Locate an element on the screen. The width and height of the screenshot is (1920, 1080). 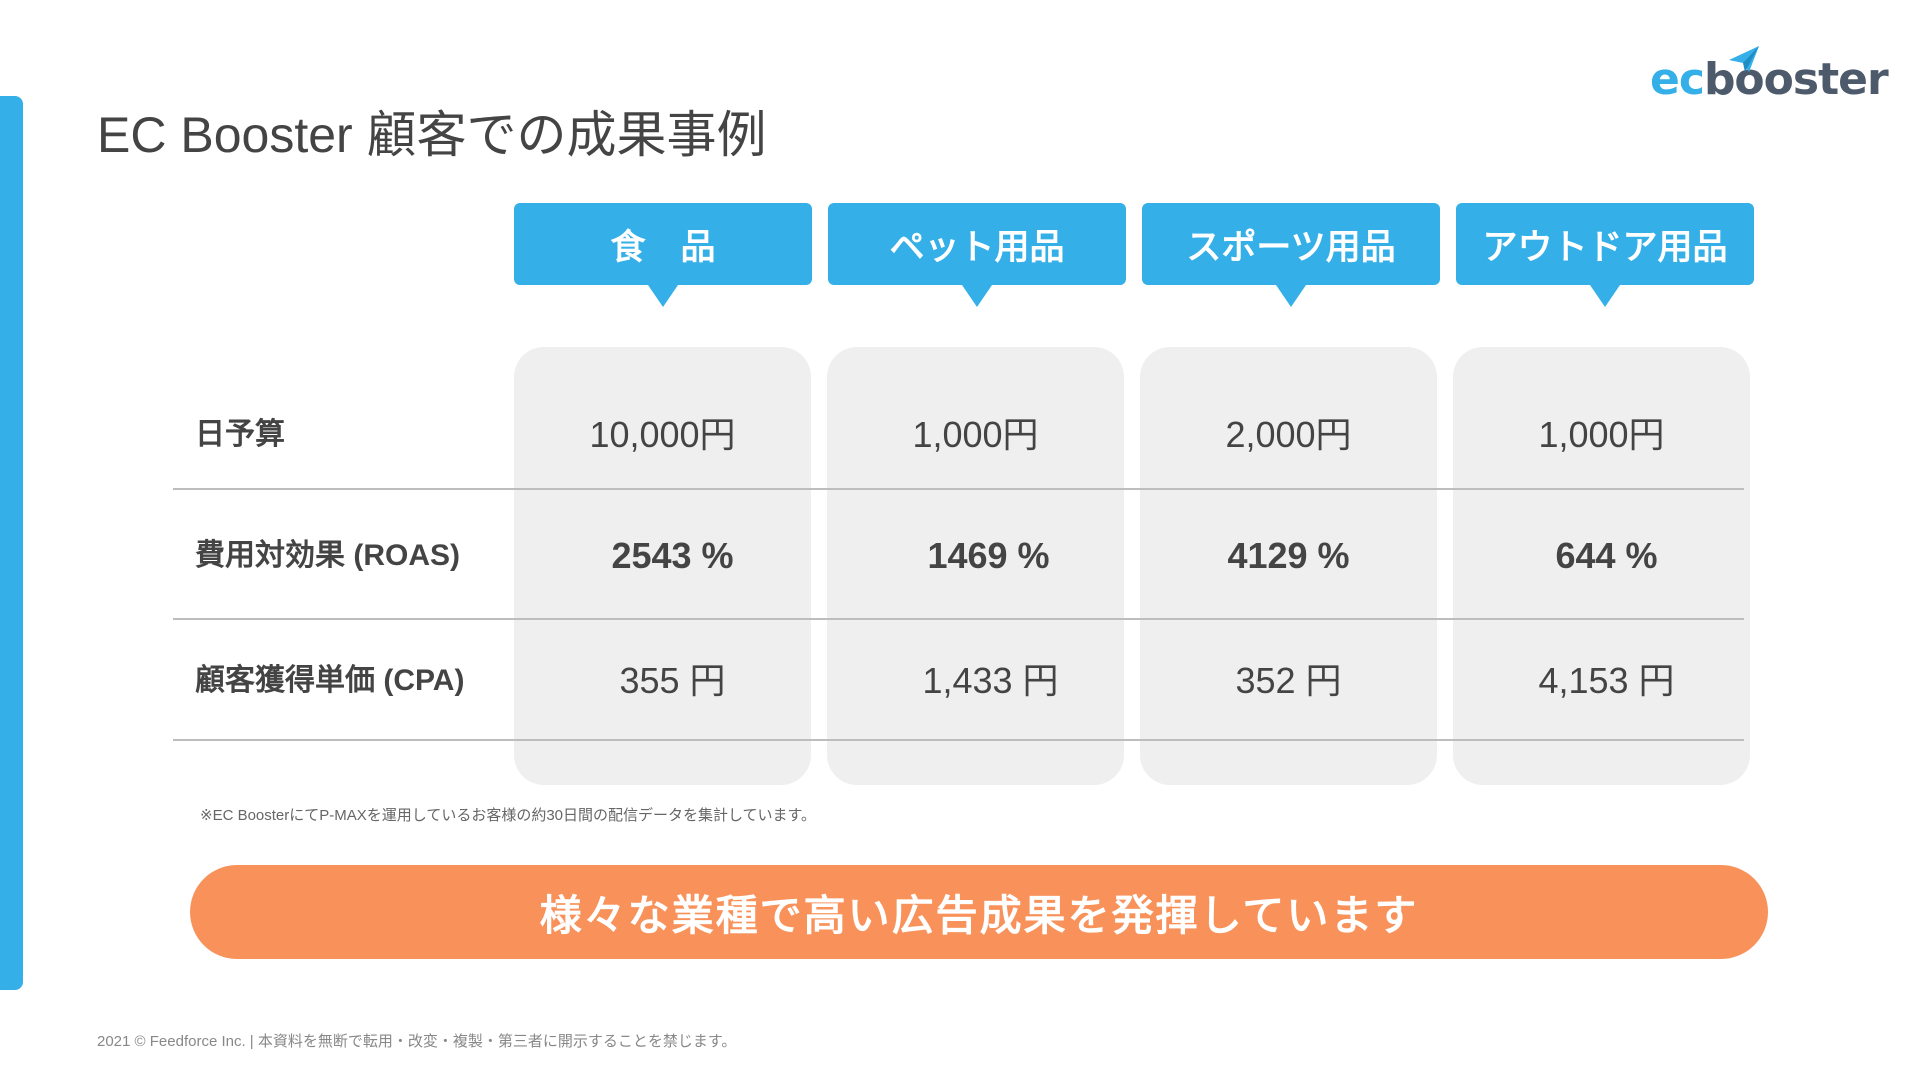
page-title: EC Booster 顧客での成果事例 is located at coordinates (432, 135).